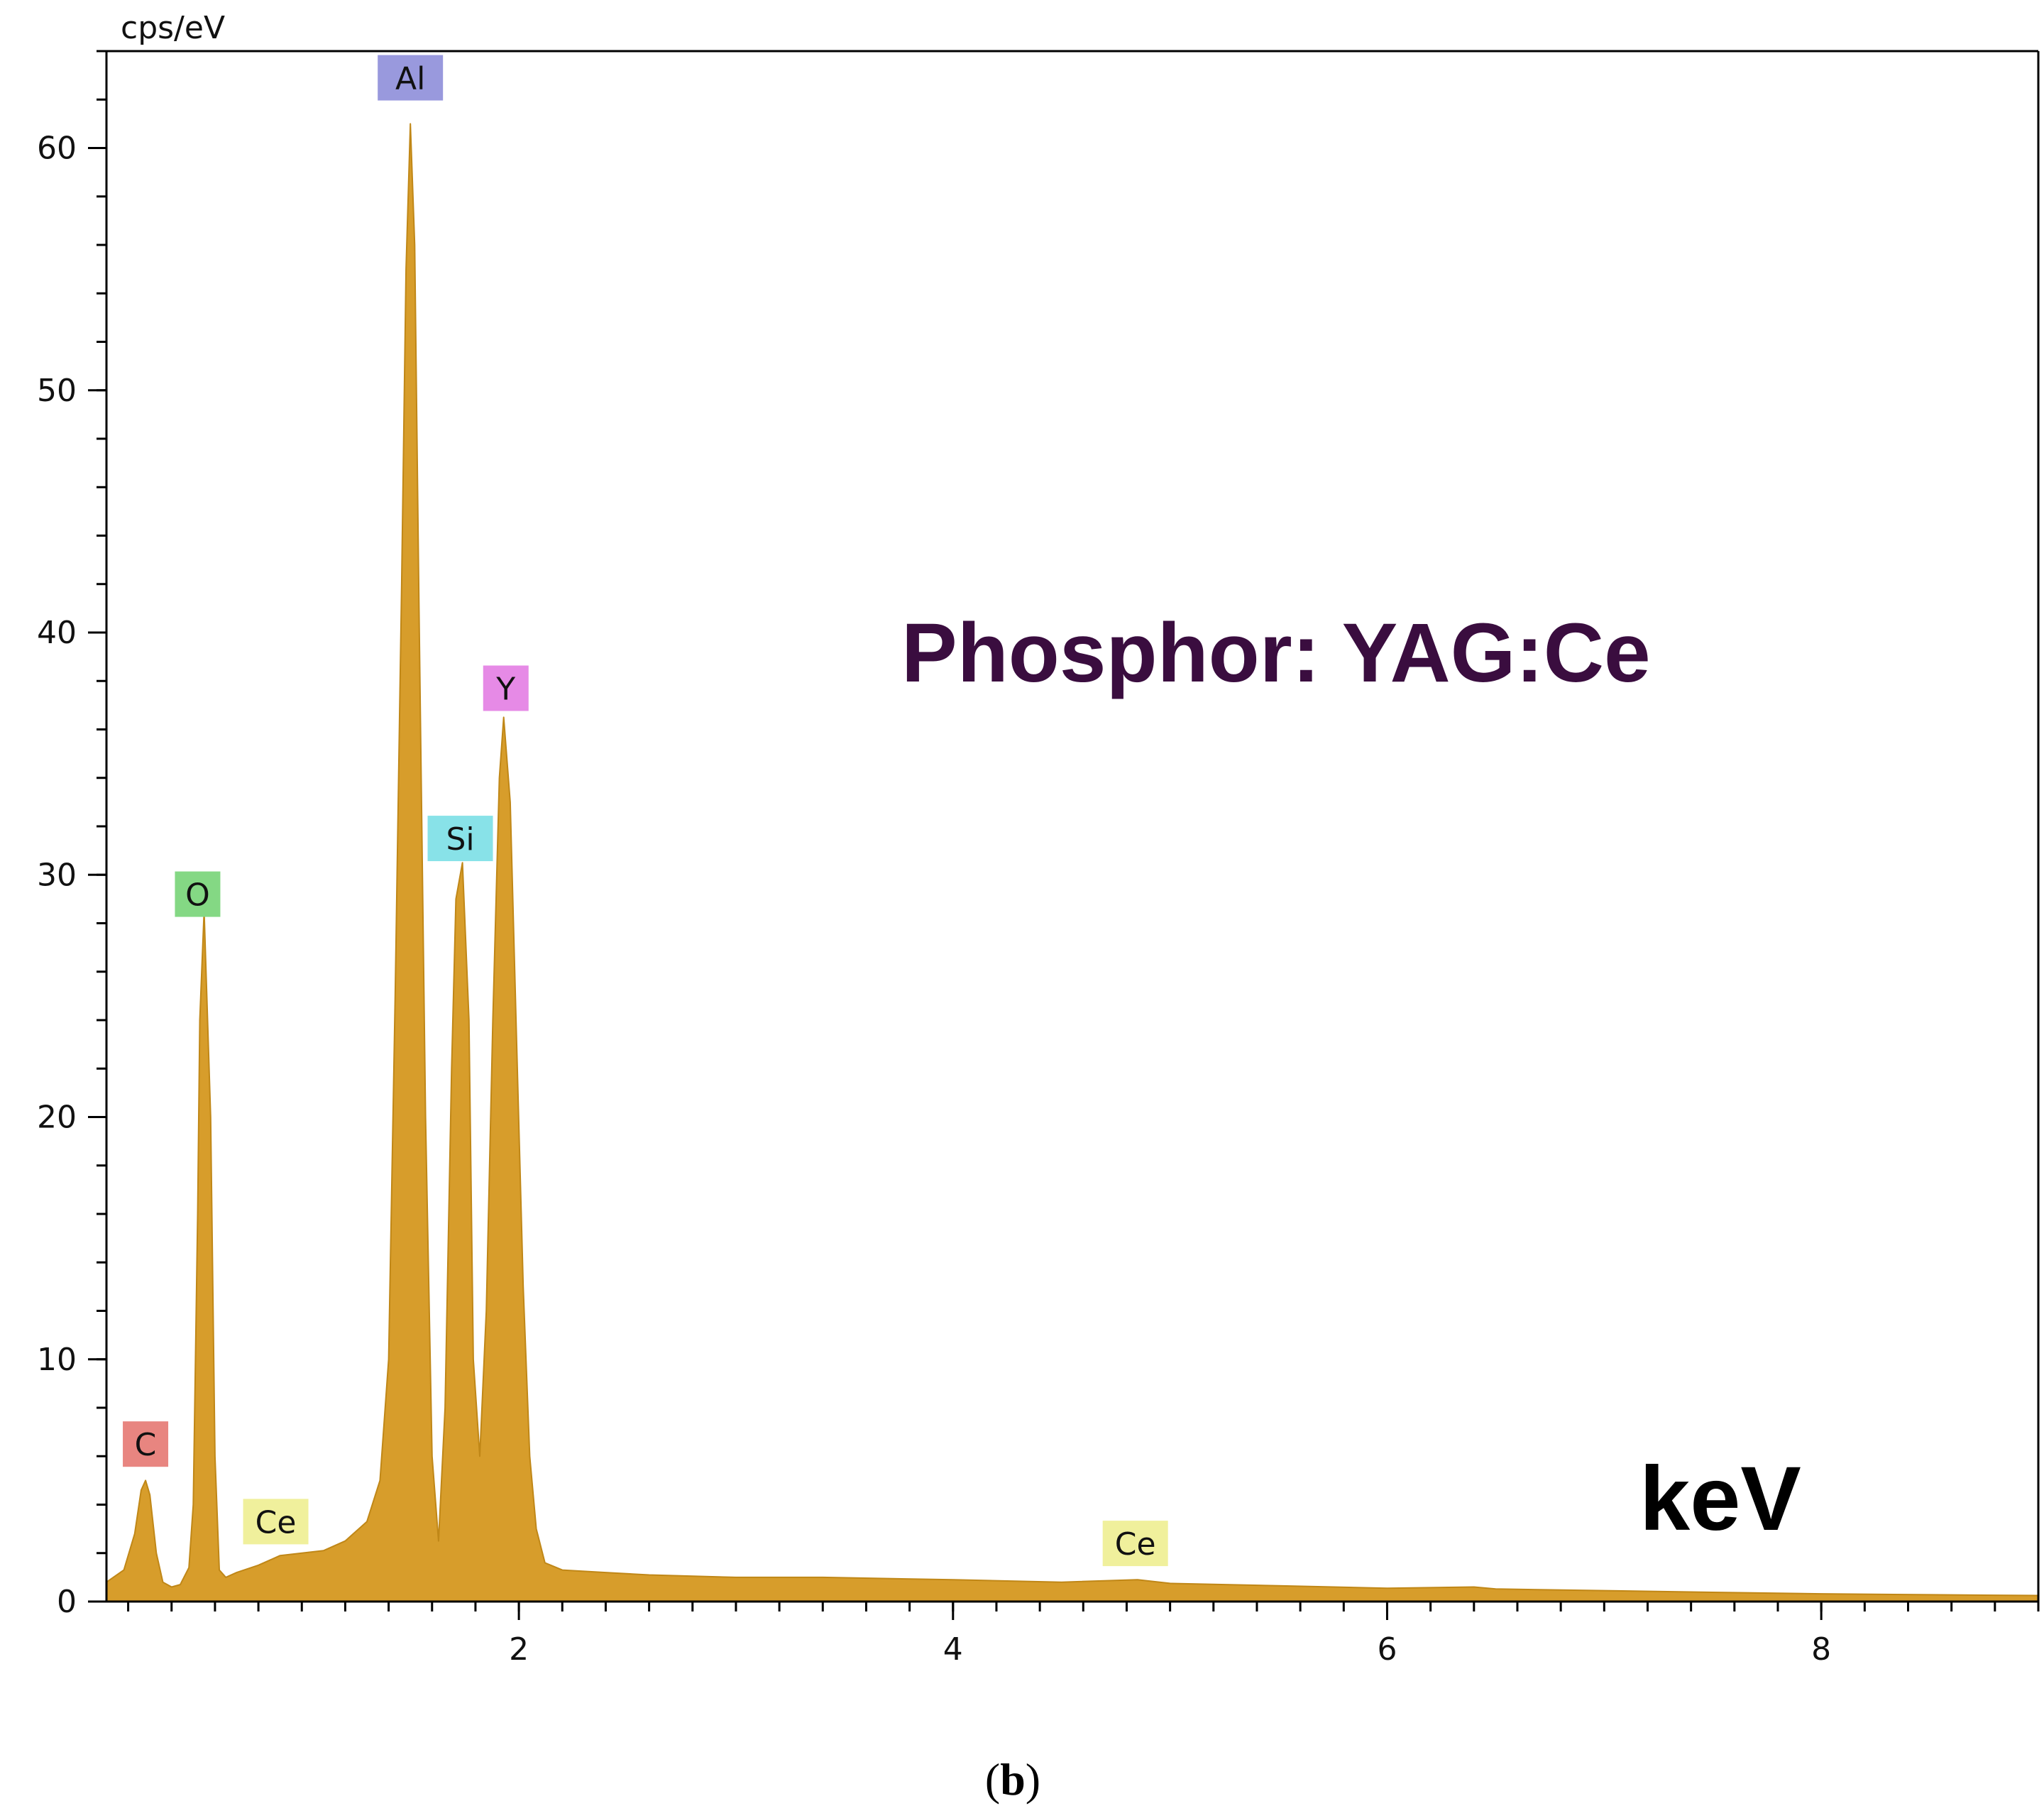  What do you see at coordinates (57, 1118) in the screenshot?
I see `y-tick-label: 20` at bounding box center [57, 1118].